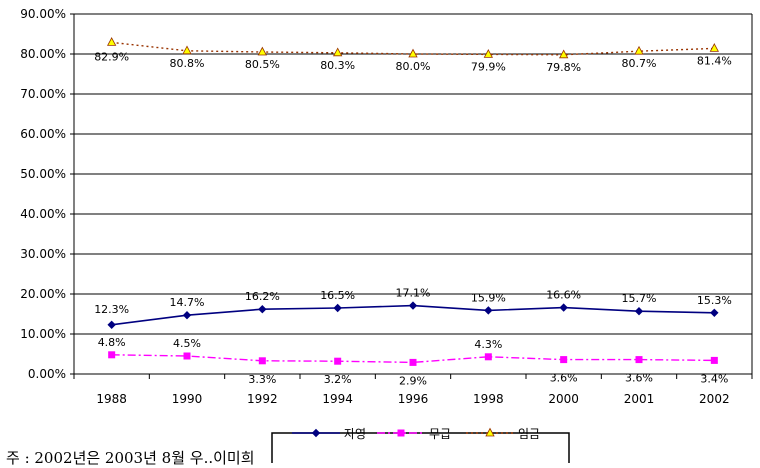 Image resolution: width=760 pixels, height=468 pixels. What do you see at coordinates (47, 374) in the screenshot?
I see `y-tick-label: 0.00%` at bounding box center [47, 374].